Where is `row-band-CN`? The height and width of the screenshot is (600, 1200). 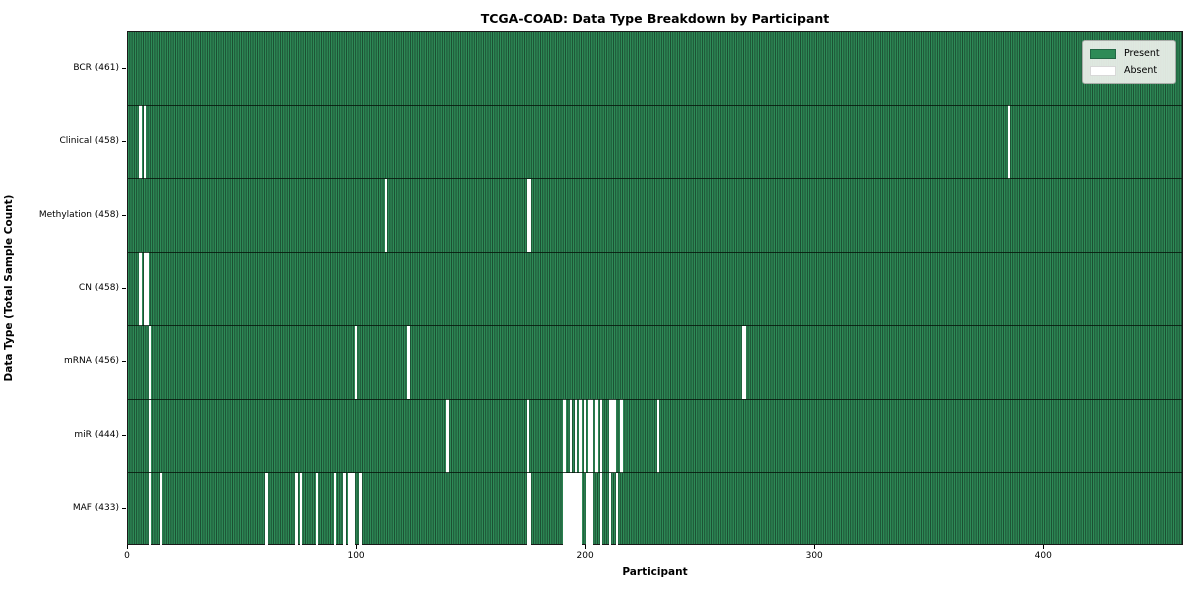 row-band-CN is located at coordinates (655, 289).